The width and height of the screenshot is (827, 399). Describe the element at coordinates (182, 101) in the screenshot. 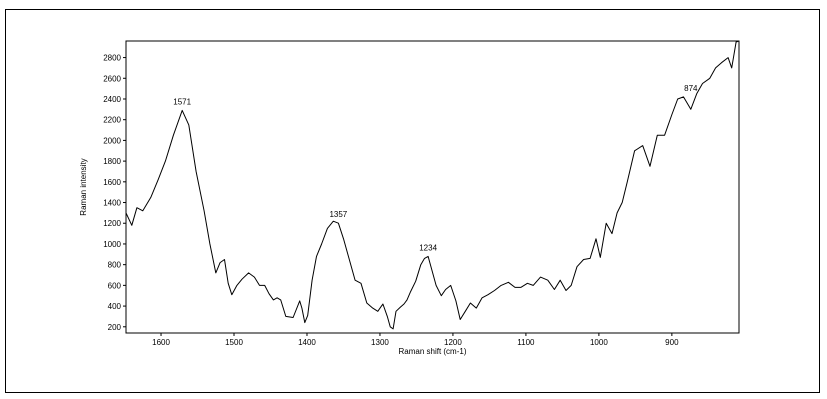

I see `peak-label: 1571` at that location.